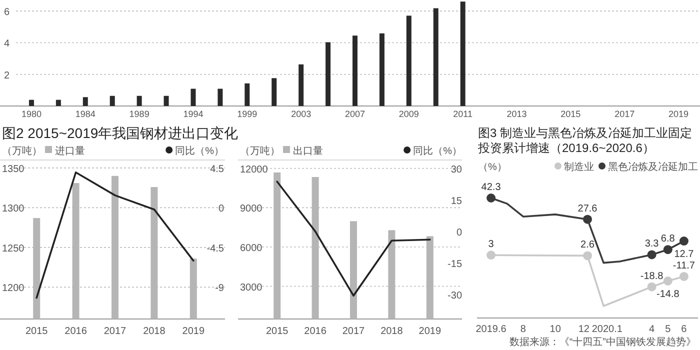 Image resolution: width=700 pixels, height=350 pixels. Describe the element at coordinates (584, 140) in the screenshot. I see `chart-title: 图3 制造业与黑色冶炼及冶延加工业固定投资累计增速（2019.6~2020.6）` at that location.